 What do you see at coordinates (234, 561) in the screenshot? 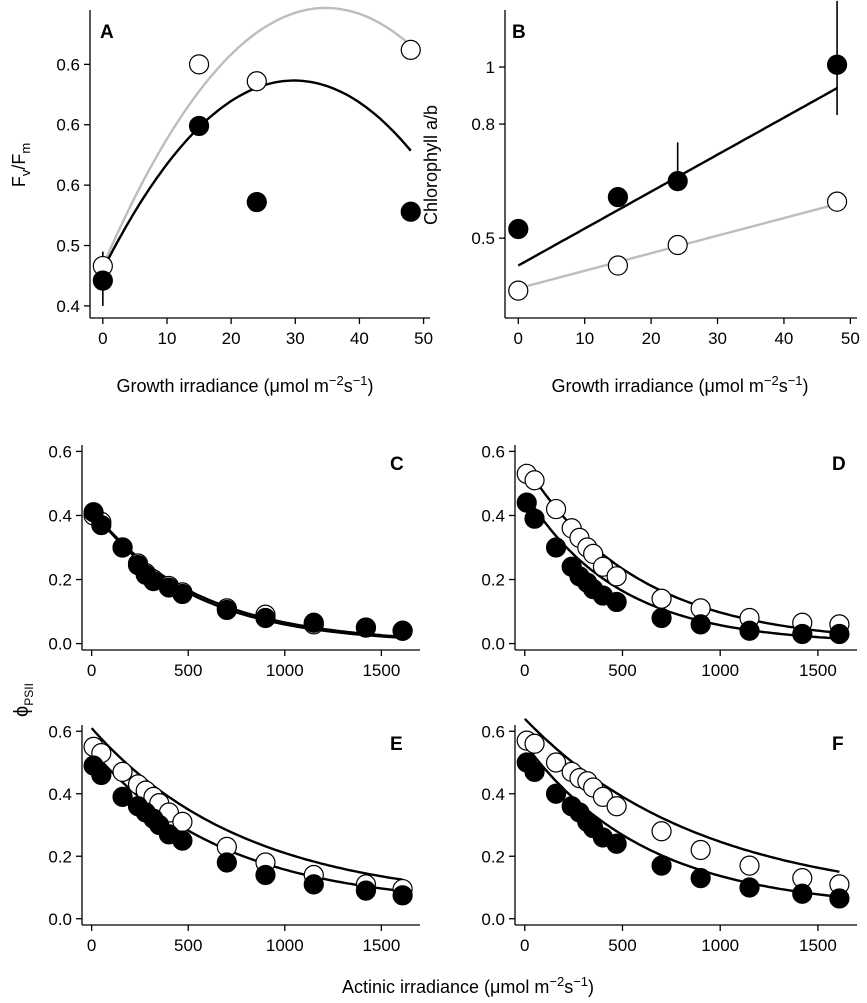
I see `panel-c: 0 500 1000 1500 0.0 0.2 0.4 0.6 C` at bounding box center [234, 561].